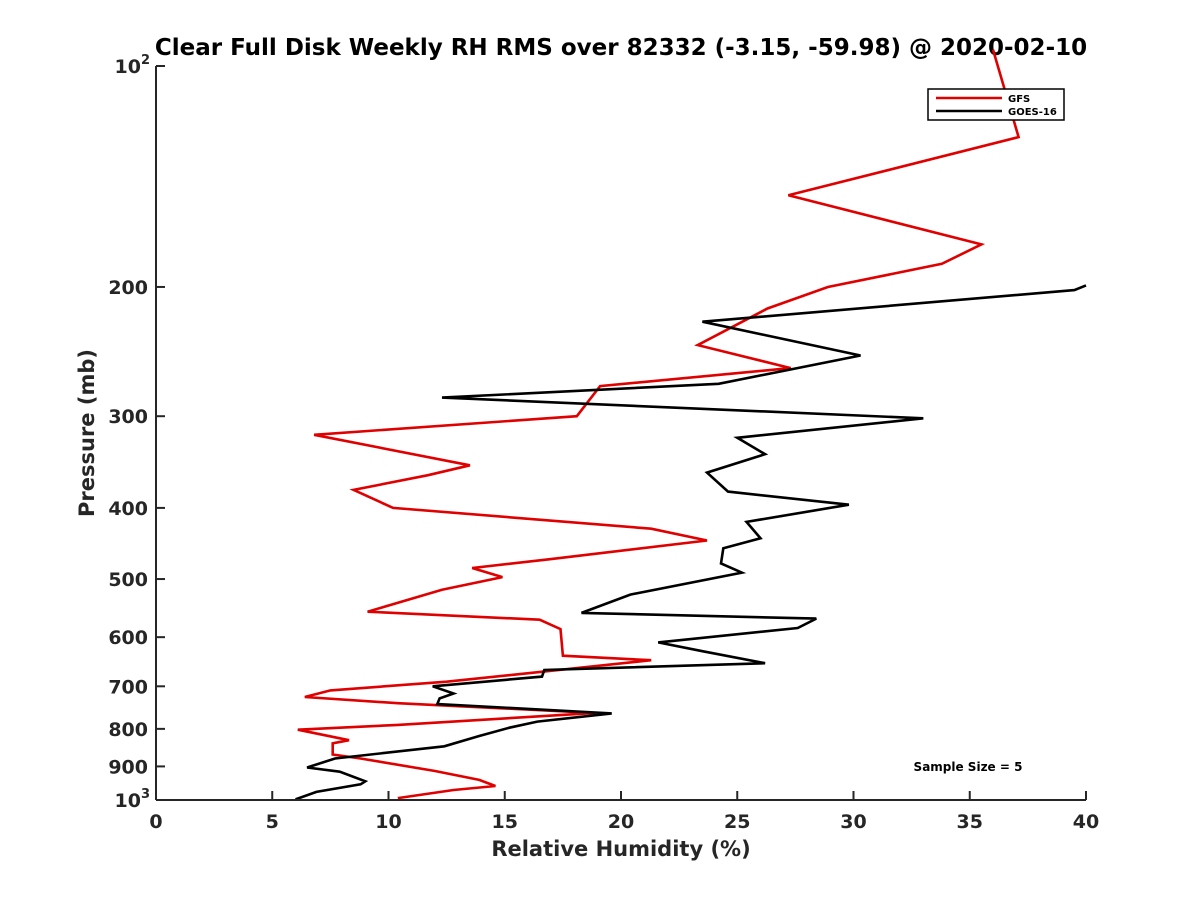  What do you see at coordinates (128, 509) in the screenshot?
I see `y-tick-label: 400` at bounding box center [128, 509].